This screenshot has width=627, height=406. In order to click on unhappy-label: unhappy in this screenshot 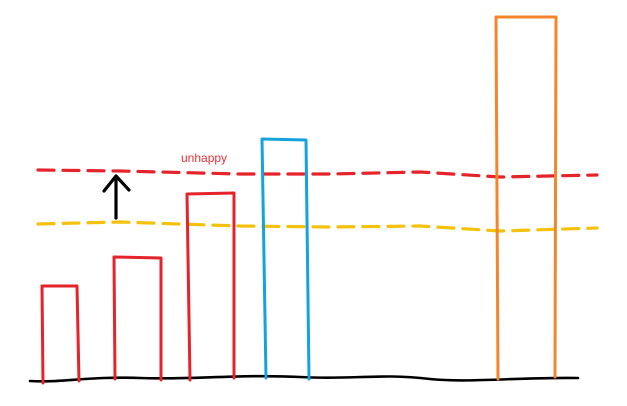, I will do `click(204, 158)`.